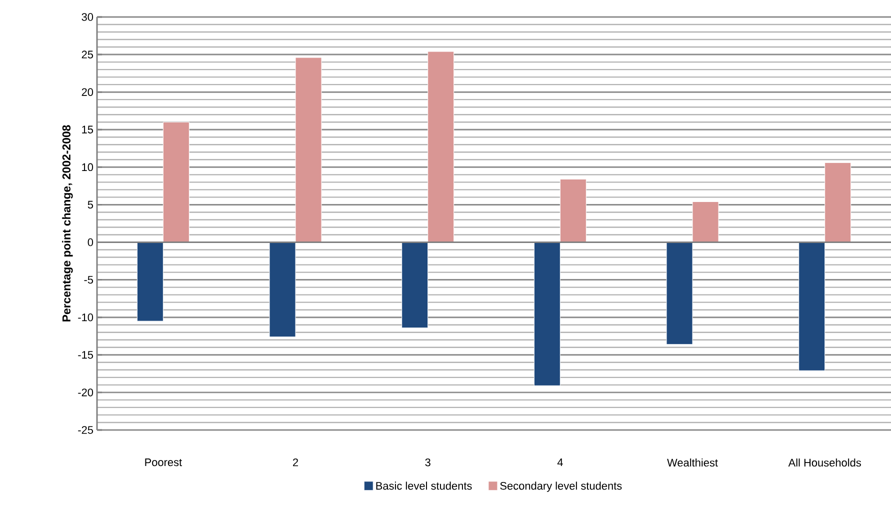 The image size is (891, 525). I want to click on x-tick-label: Poorest, so click(163, 462).